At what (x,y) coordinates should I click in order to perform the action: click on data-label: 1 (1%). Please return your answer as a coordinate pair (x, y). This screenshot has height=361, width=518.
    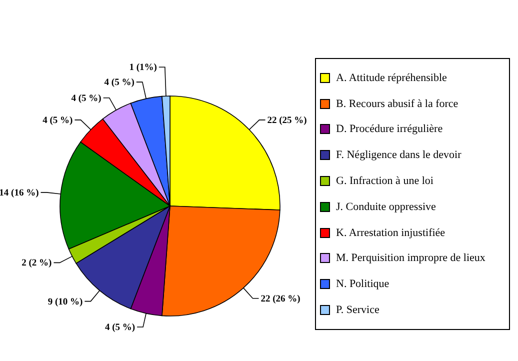
    Looking at the image, I should click on (143, 68).